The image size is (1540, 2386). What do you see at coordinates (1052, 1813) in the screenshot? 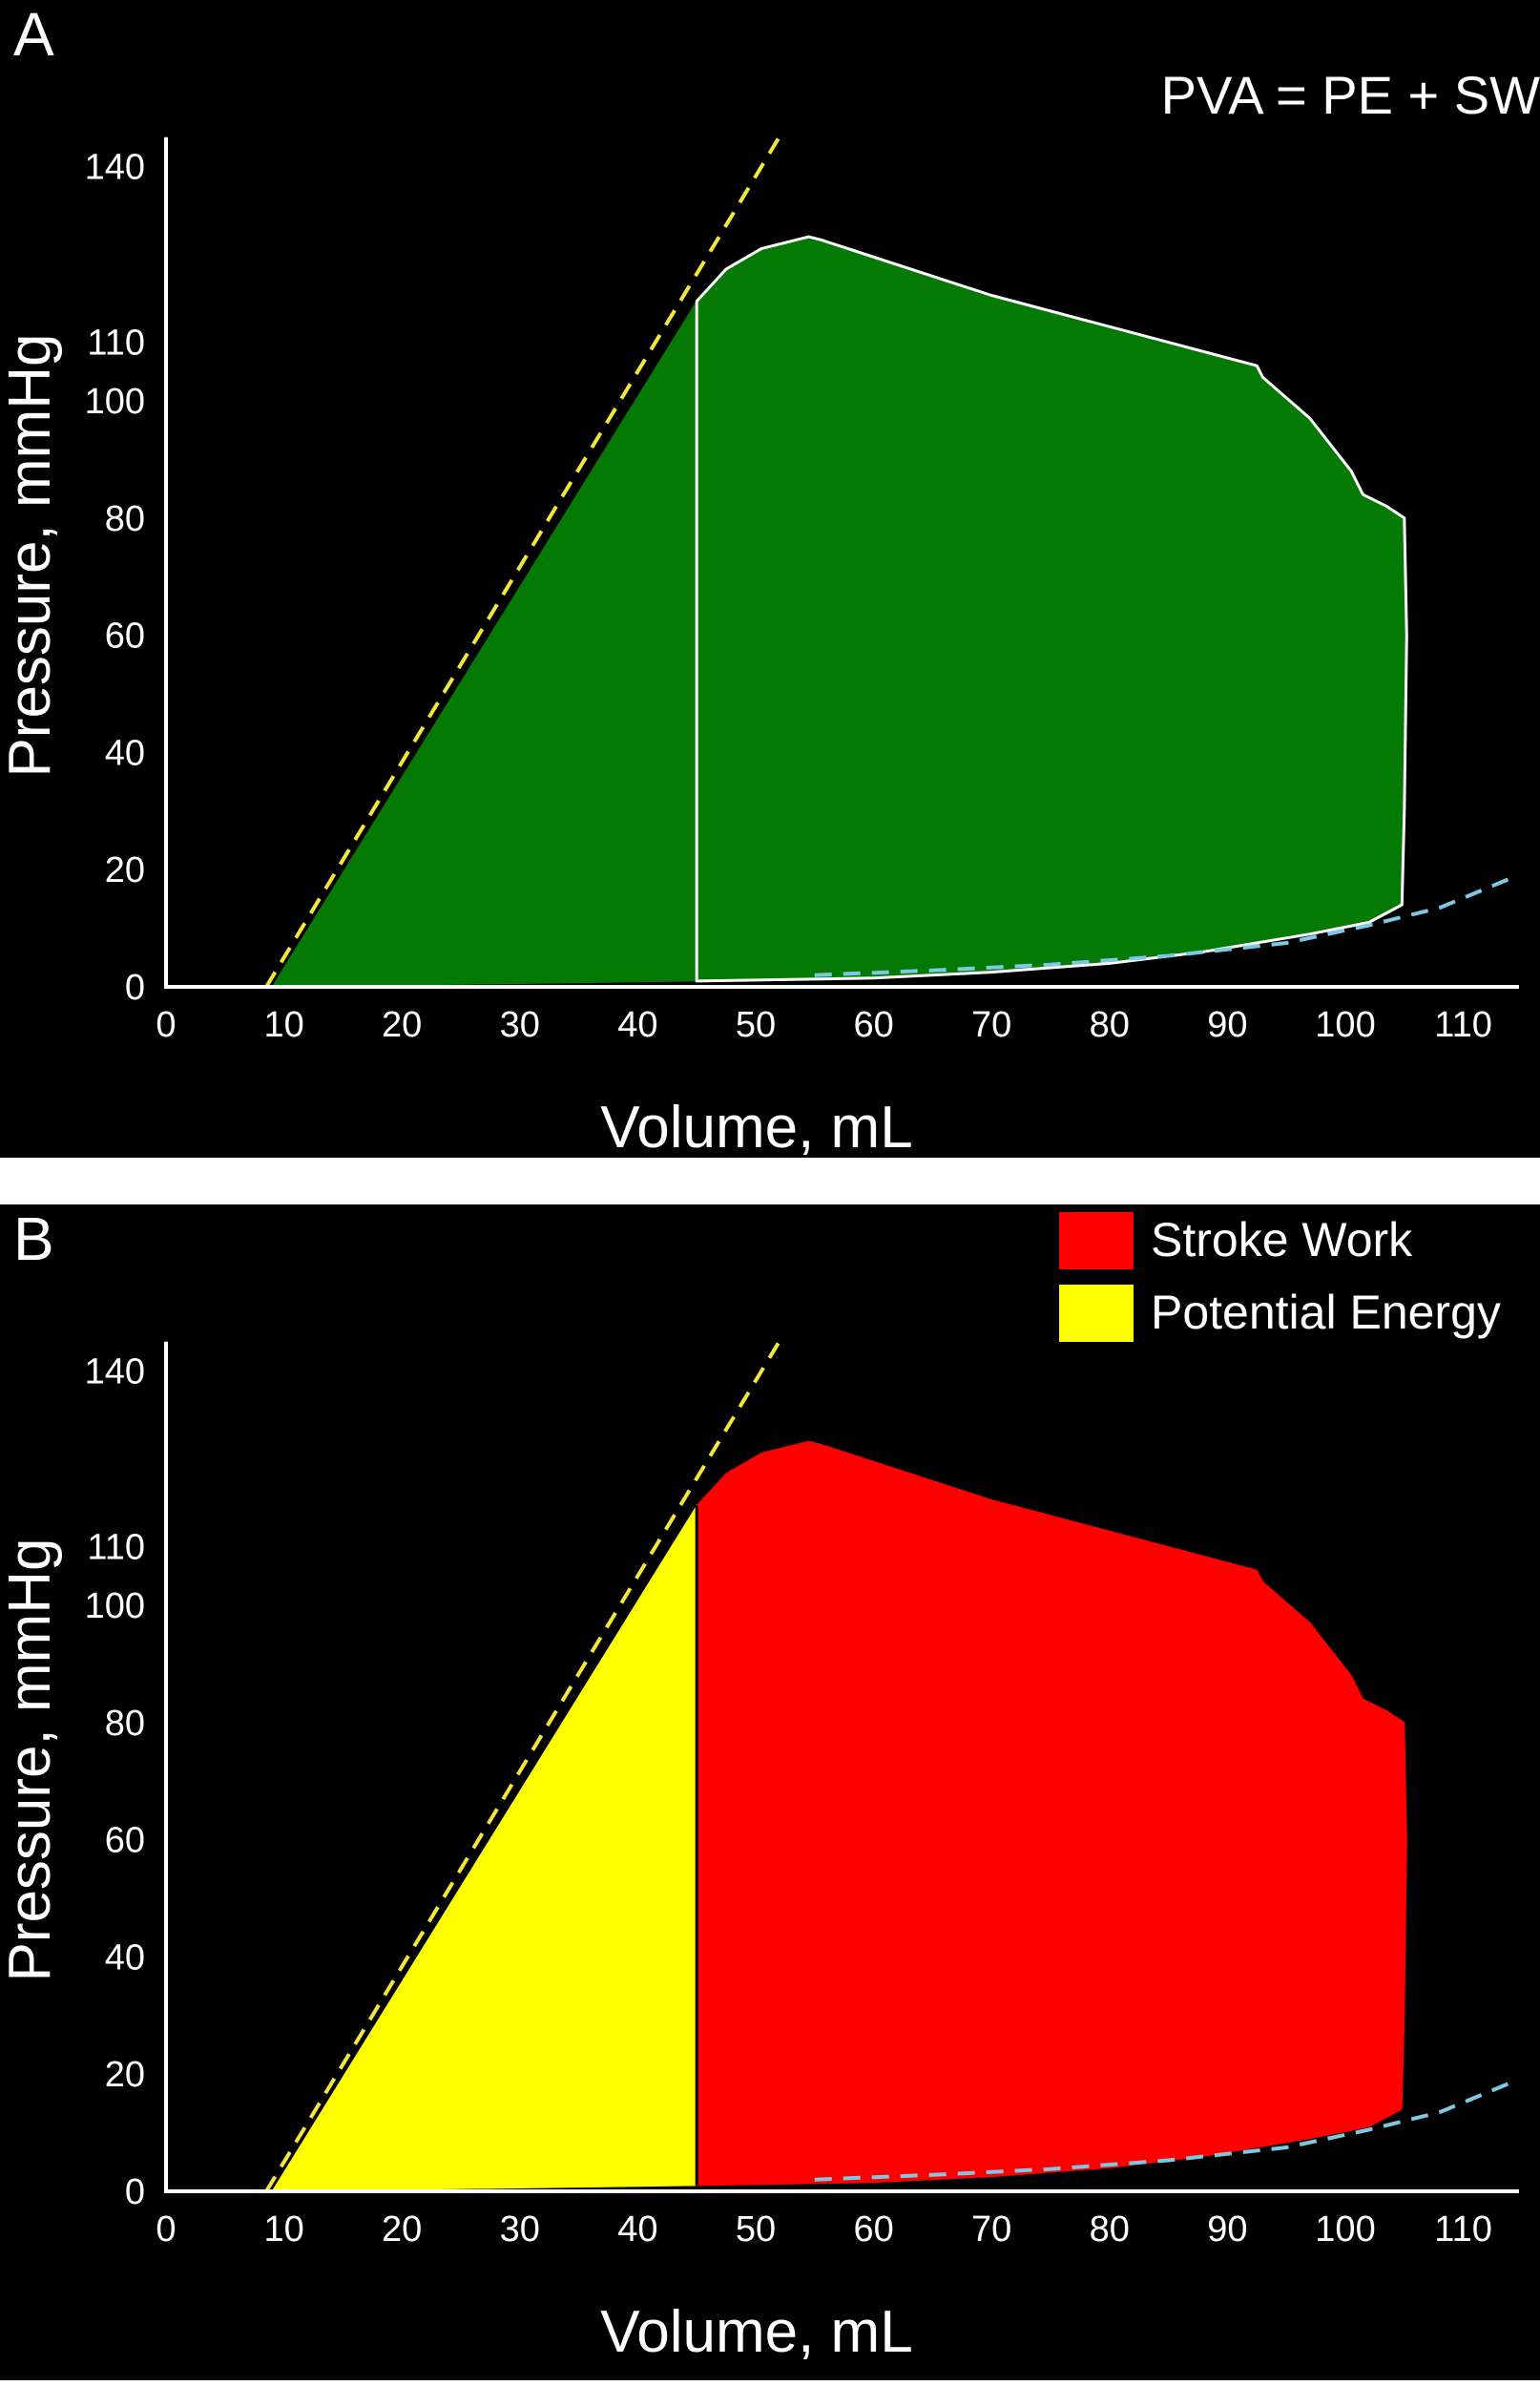
I see `stroke-work-area` at bounding box center [1052, 1813].